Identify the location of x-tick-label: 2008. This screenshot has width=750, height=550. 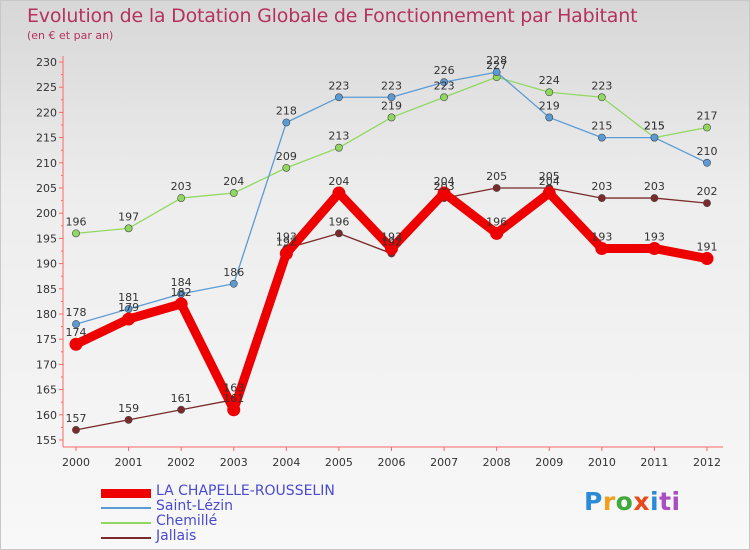
(497, 462).